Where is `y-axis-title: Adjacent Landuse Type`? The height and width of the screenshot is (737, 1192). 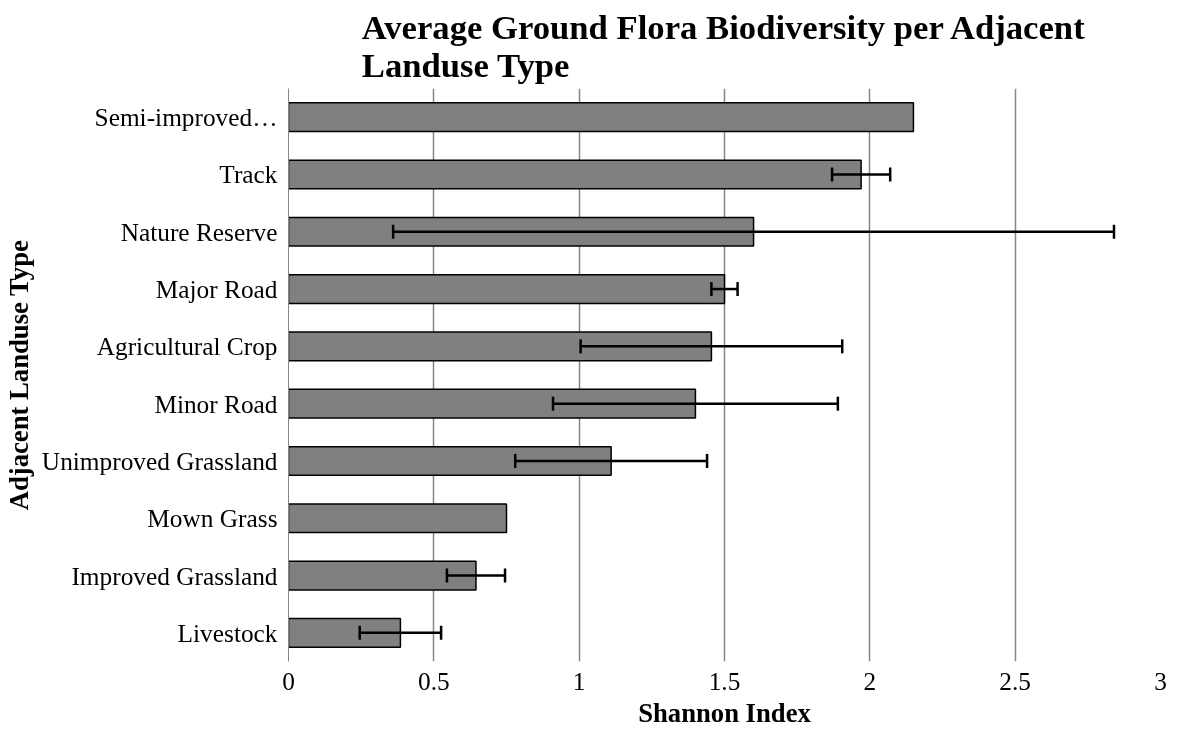
y-axis-title: Adjacent Landuse Type is located at coordinates (18, 375).